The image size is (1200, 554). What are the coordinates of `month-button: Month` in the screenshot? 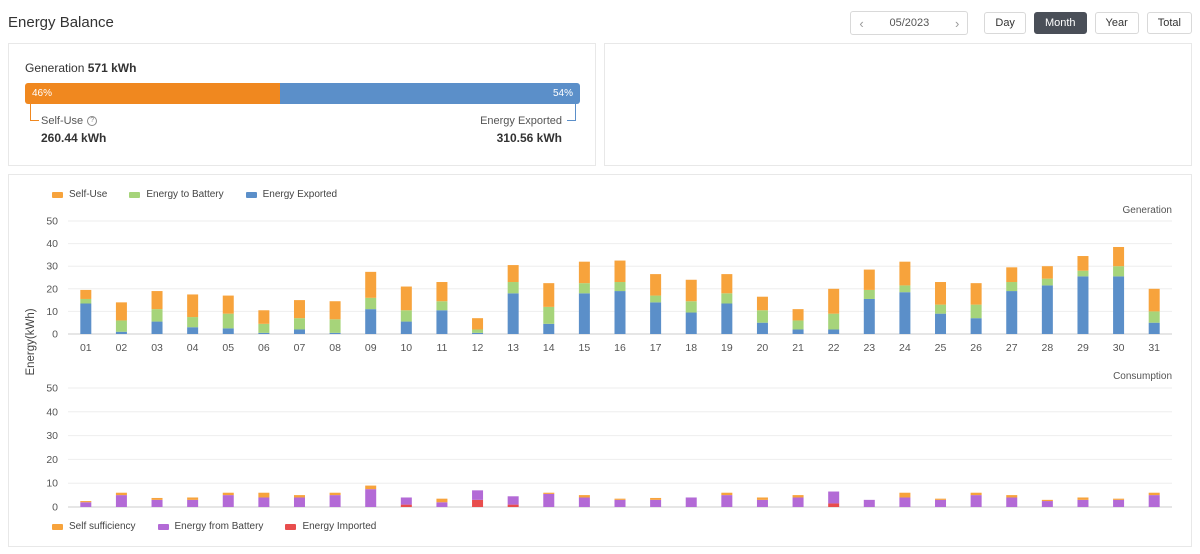 It's located at (1060, 23).